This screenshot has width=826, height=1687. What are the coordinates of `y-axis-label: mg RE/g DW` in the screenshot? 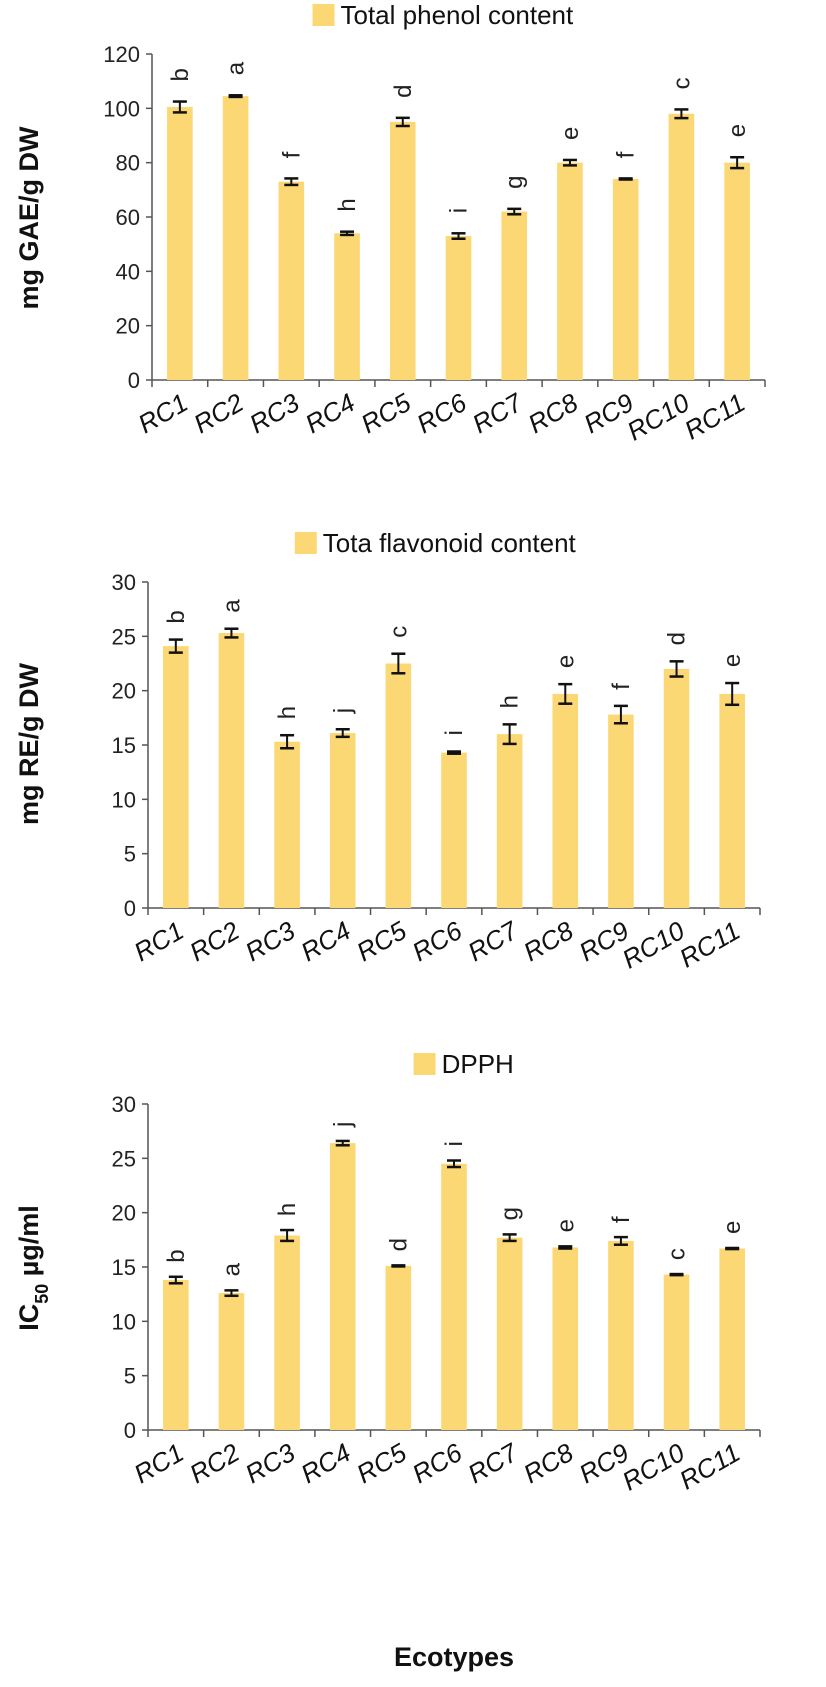 It's located at (29, 743).